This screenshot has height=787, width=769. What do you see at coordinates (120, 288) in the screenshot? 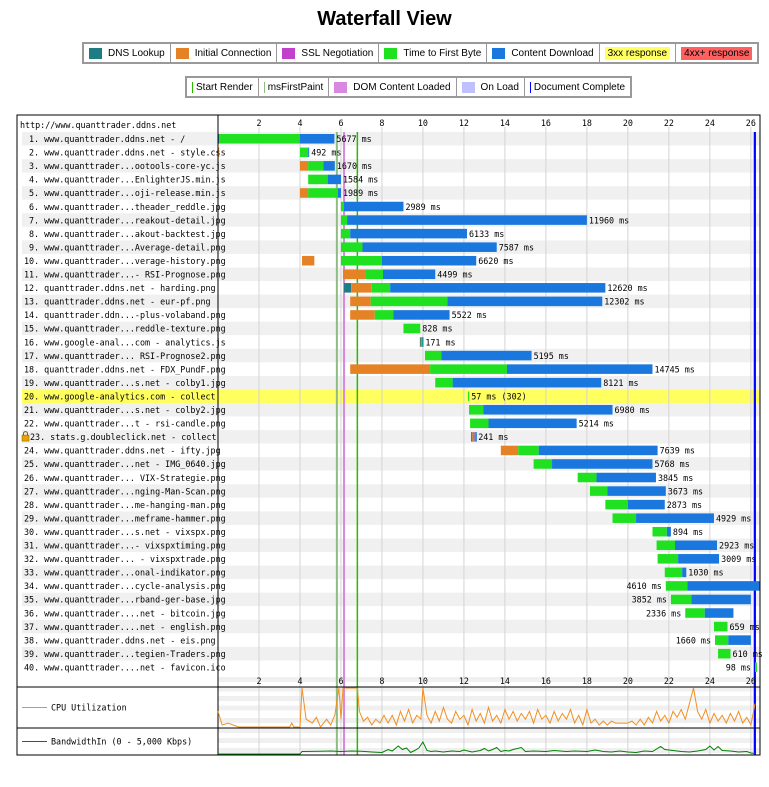
I see `request-label: 12. quanttrader.ddns.net - harding.png` at bounding box center [120, 288].